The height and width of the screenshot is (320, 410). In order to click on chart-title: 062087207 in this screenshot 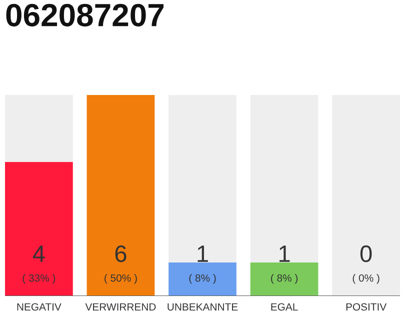, I will do `click(85, 15)`.